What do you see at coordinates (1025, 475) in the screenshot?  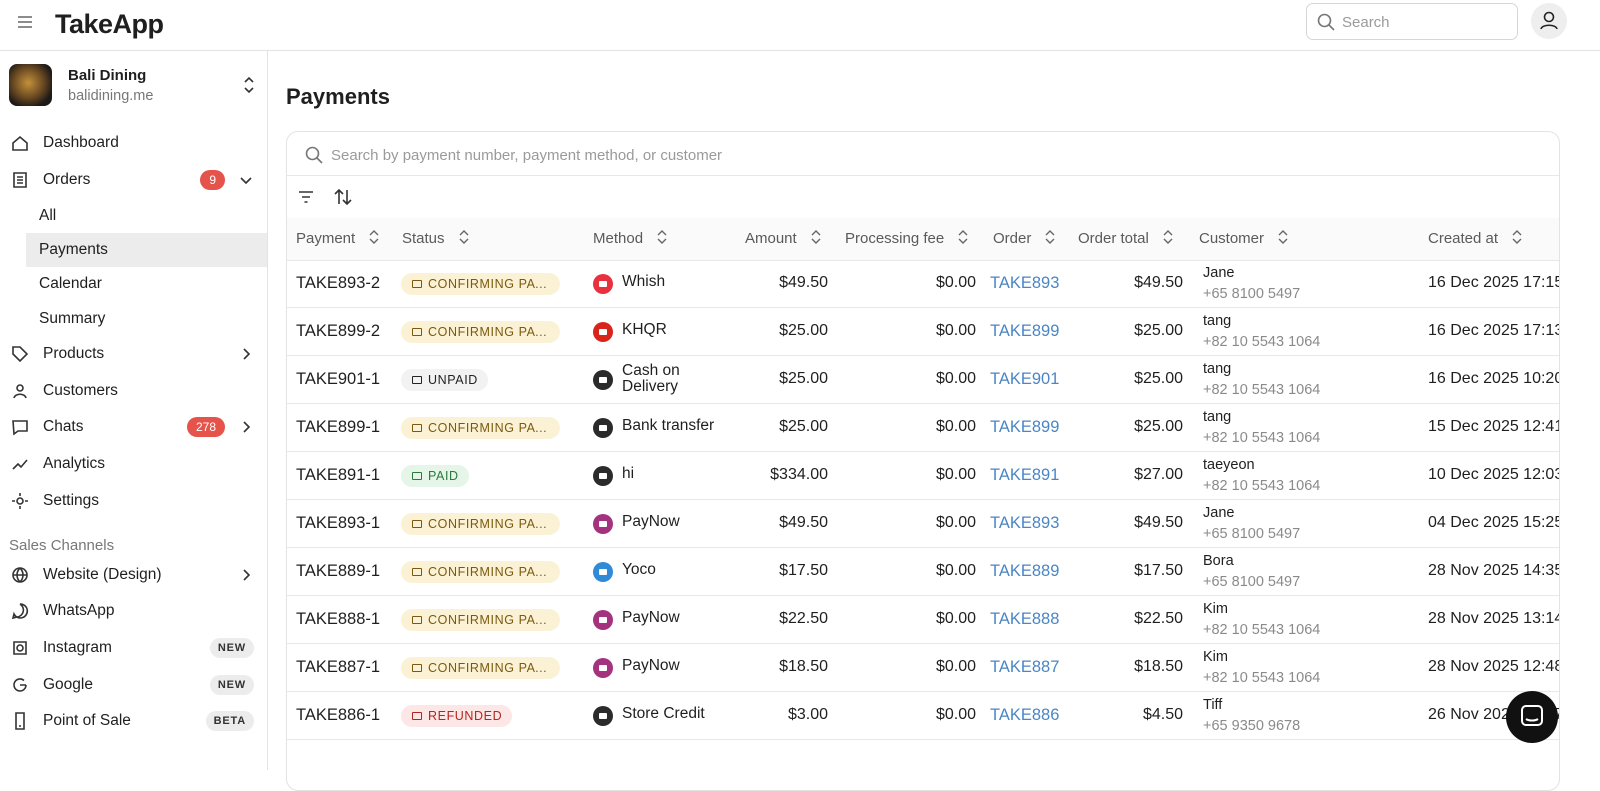 I see `order-link: TAKE891` at bounding box center [1025, 475].